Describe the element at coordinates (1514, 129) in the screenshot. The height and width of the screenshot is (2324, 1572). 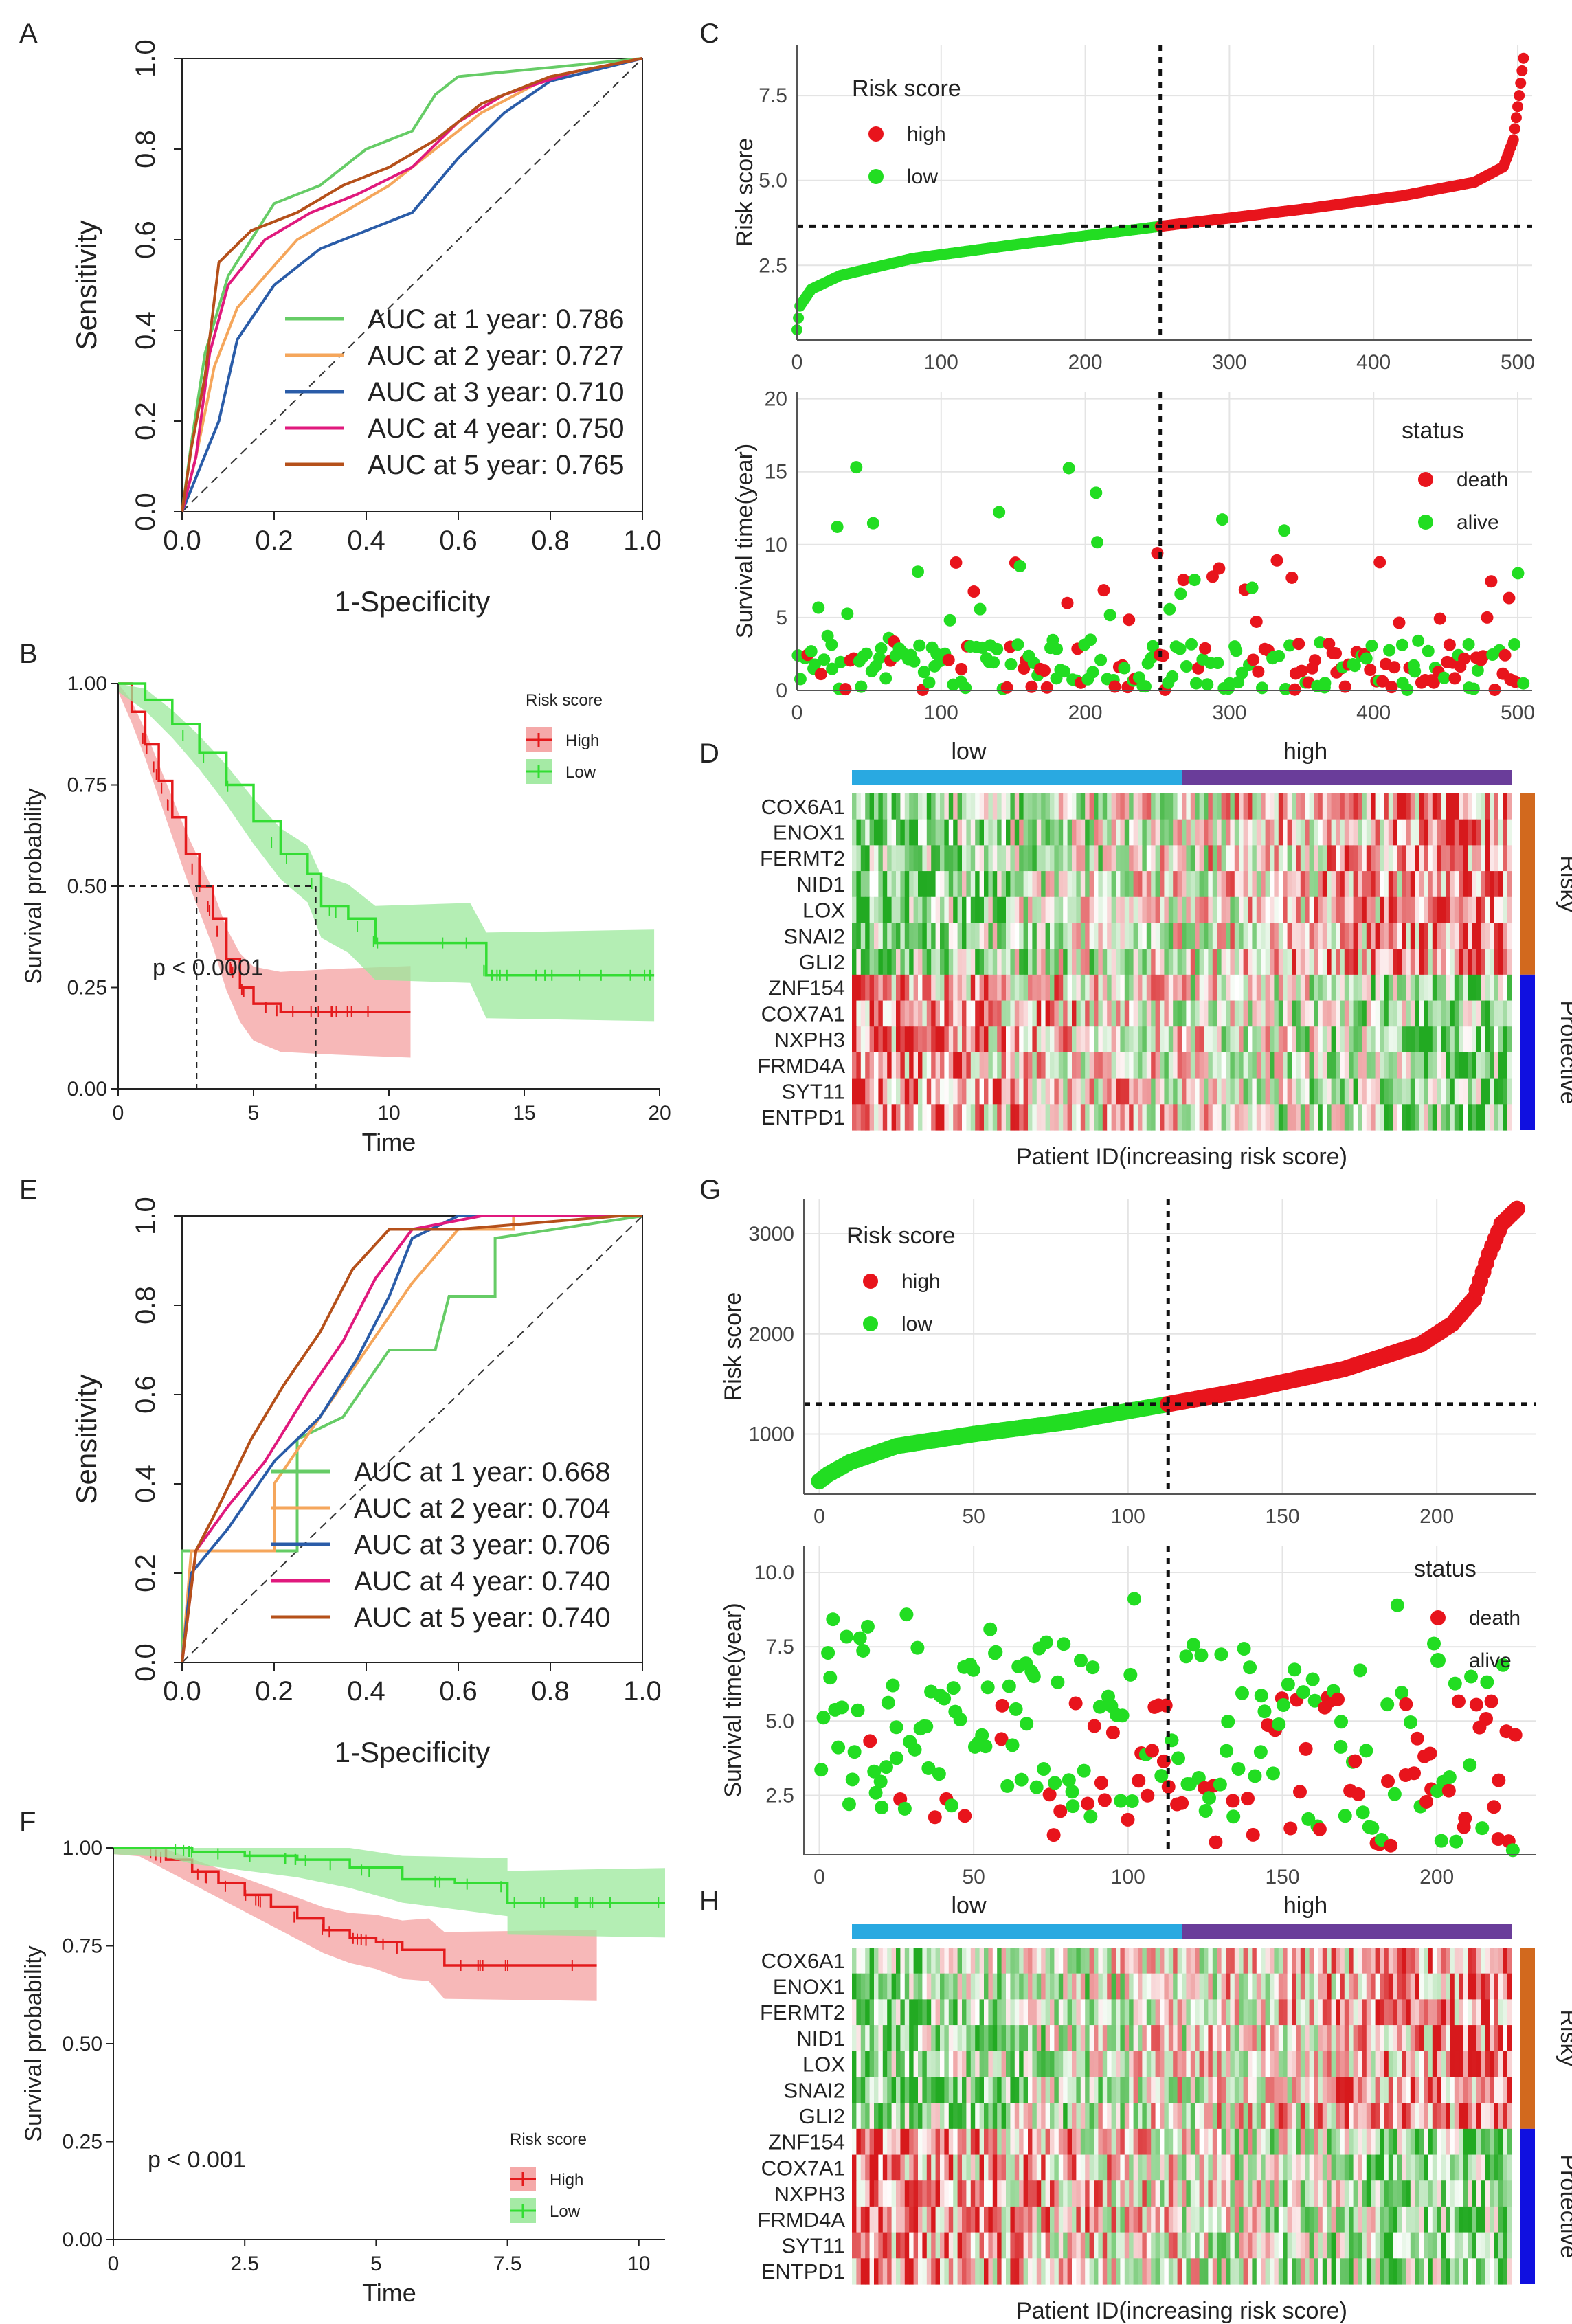
I see `risk-point` at that location.